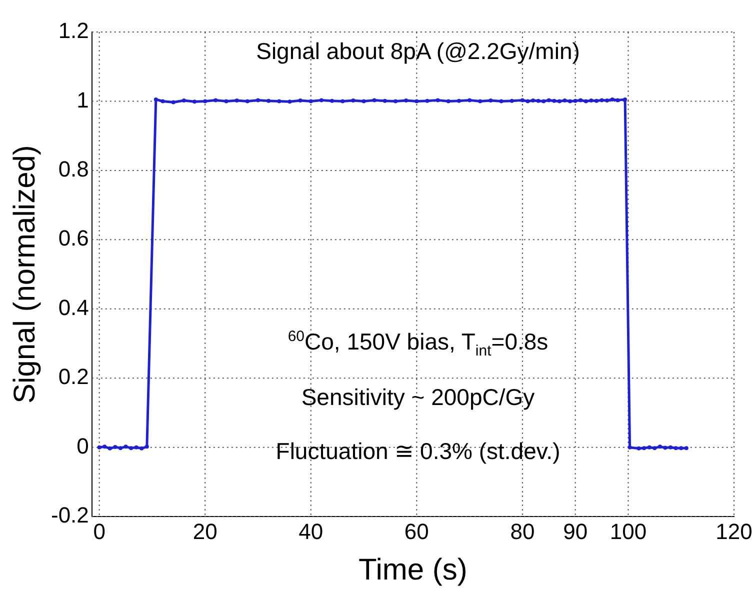  I want to click on x-axis-title: Time (s), so click(413, 569).